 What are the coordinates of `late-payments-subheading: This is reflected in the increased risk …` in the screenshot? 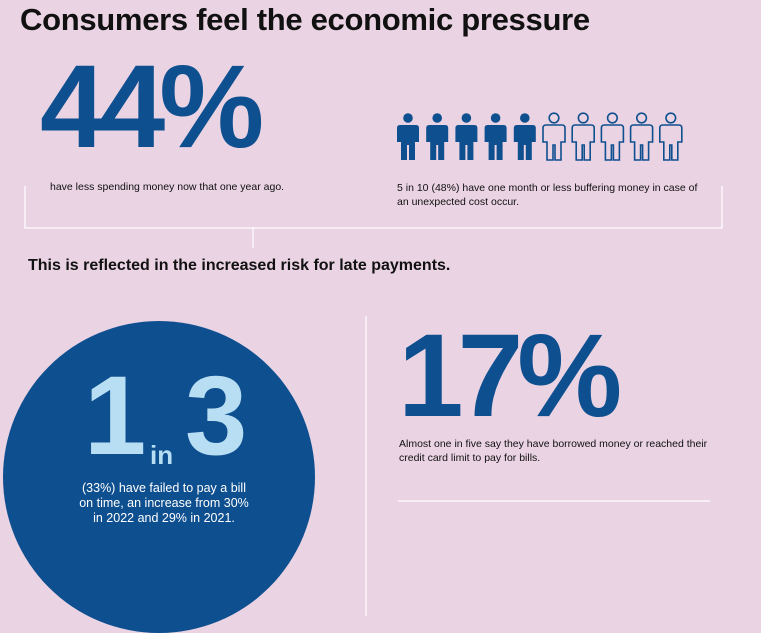 It's located at (239, 265).